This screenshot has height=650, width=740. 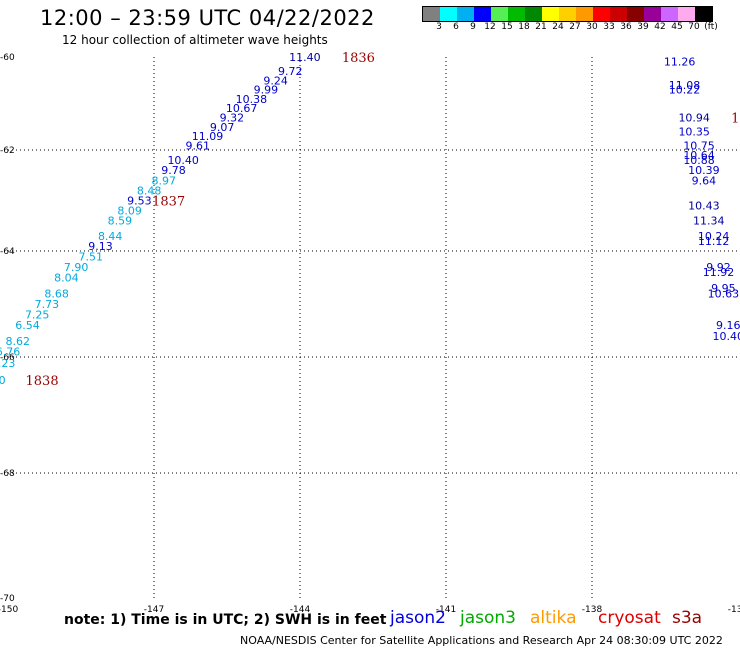 I want to click on lon-tick-label: -147, so click(x=154, y=610).